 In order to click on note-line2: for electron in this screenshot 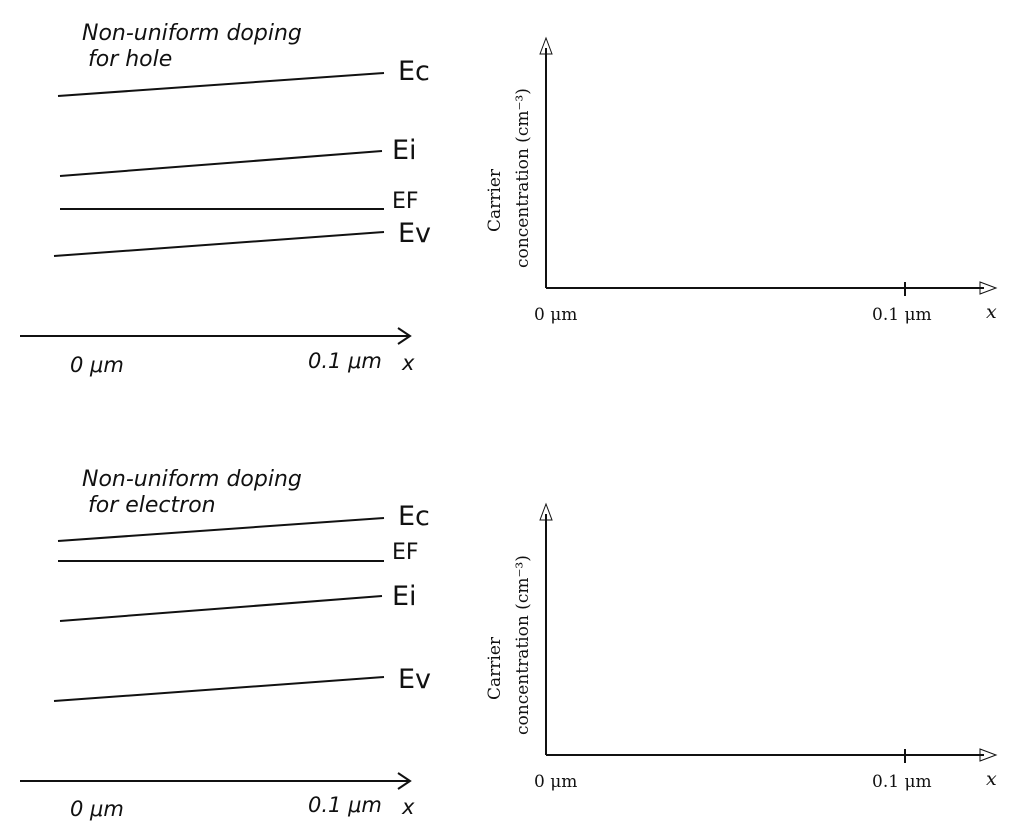, I will do `click(152, 505)`.